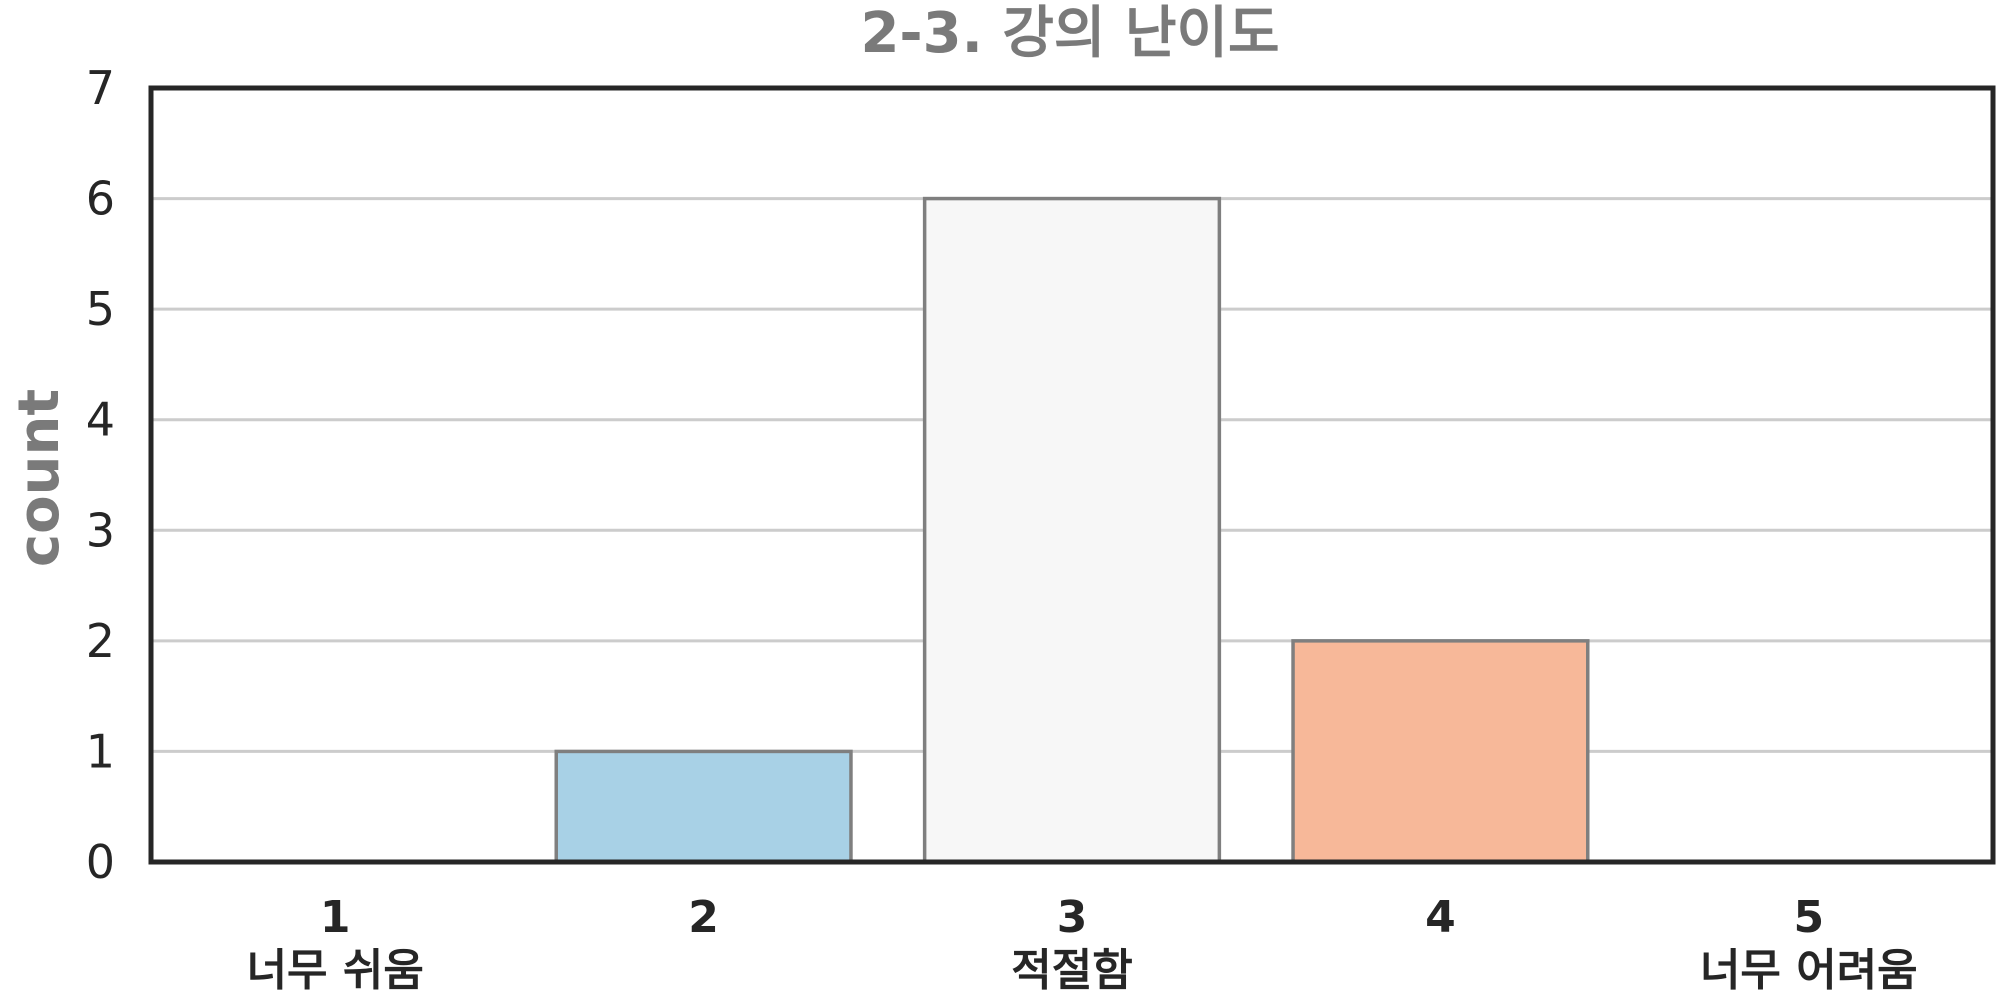 This screenshot has height=1000, width=2000. What do you see at coordinates (100, 475) in the screenshot?
I see `y-axis-ticks: 0 1 2 3 4 5 6 7` at bounding box center [100, 475].